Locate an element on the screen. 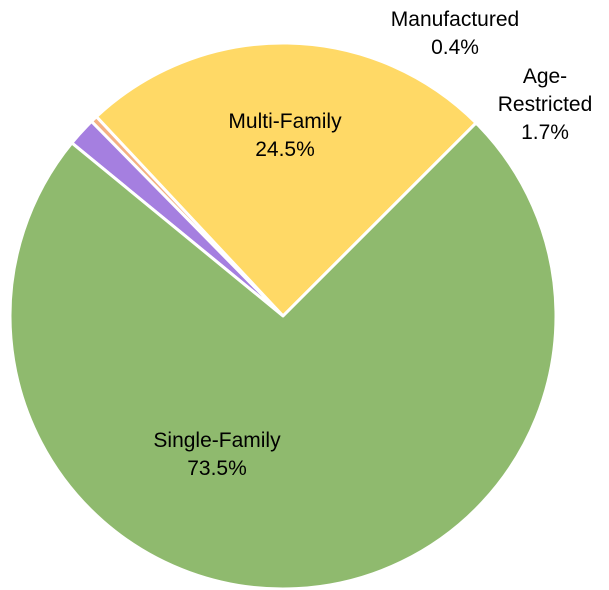  pie-label-multi-family: Multi-Family 24.5% is located at coordinates (285, 135).